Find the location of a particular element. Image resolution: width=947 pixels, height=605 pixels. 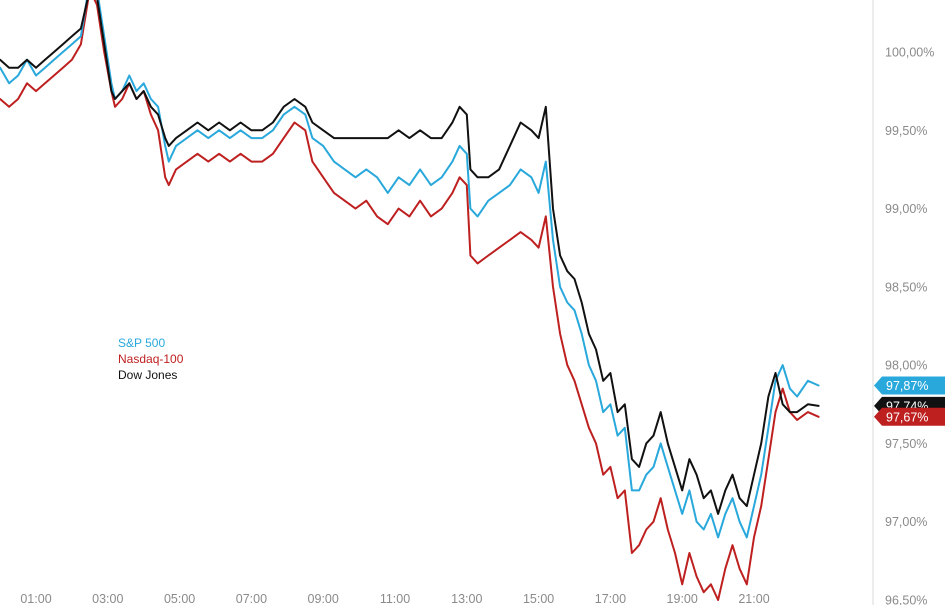

badge-sp500: 97,87% is located at coordinates (909, 385).